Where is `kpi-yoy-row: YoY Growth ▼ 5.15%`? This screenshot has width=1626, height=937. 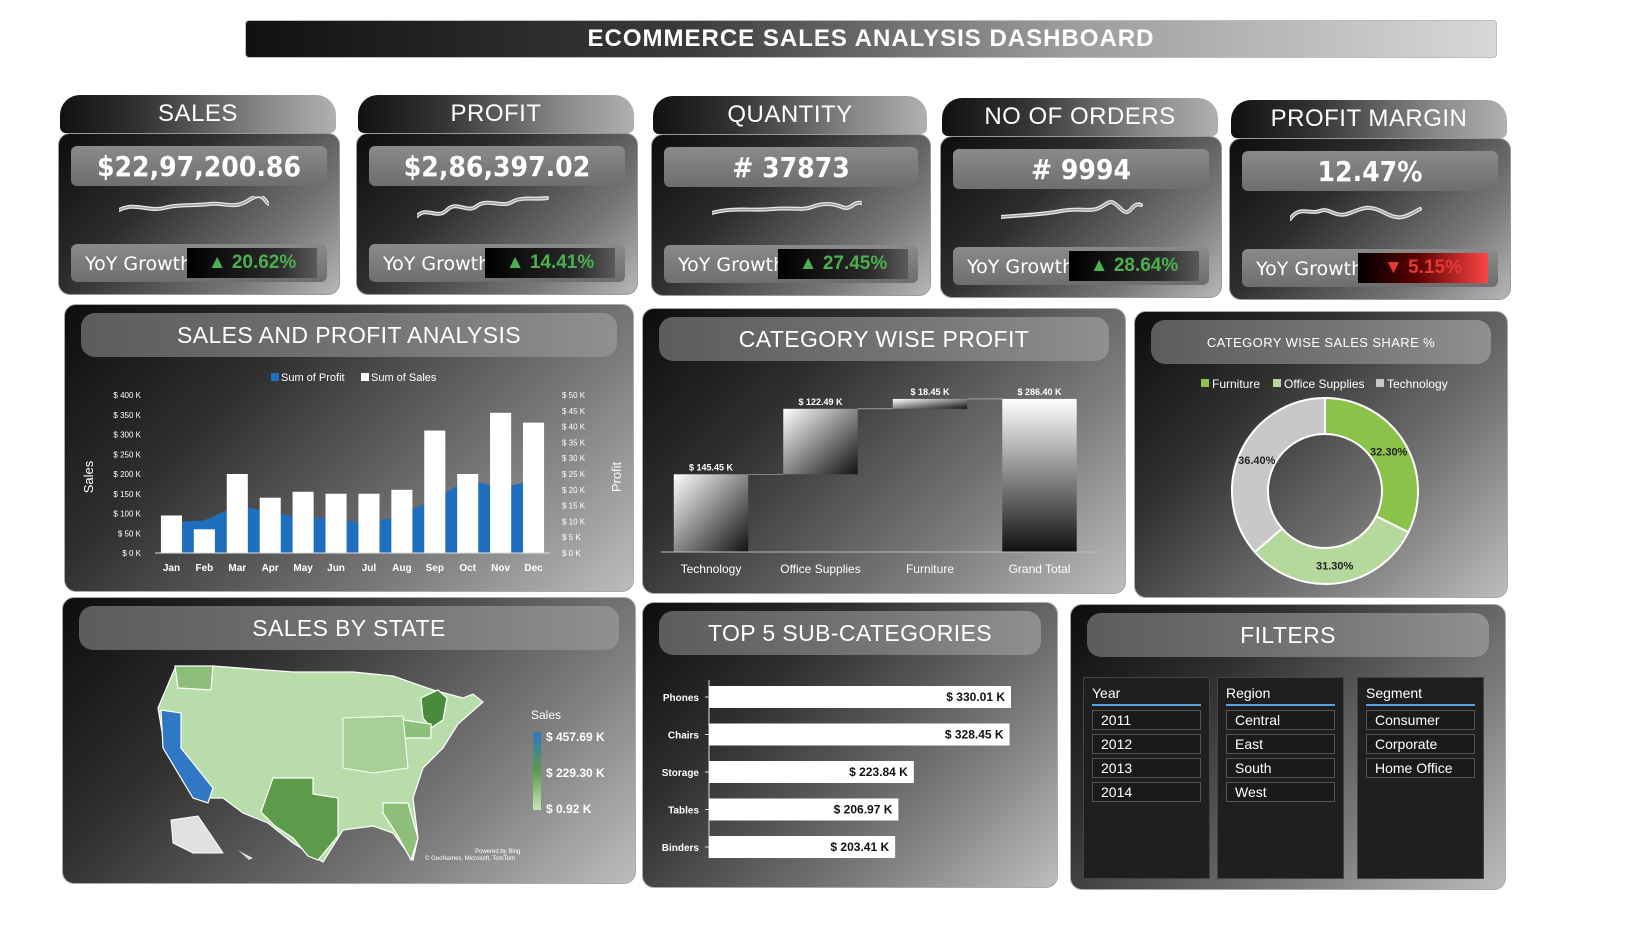 kpi-yoy-row: YoY Growth ▼ 5.15% is located at coordinates (1370, 268).